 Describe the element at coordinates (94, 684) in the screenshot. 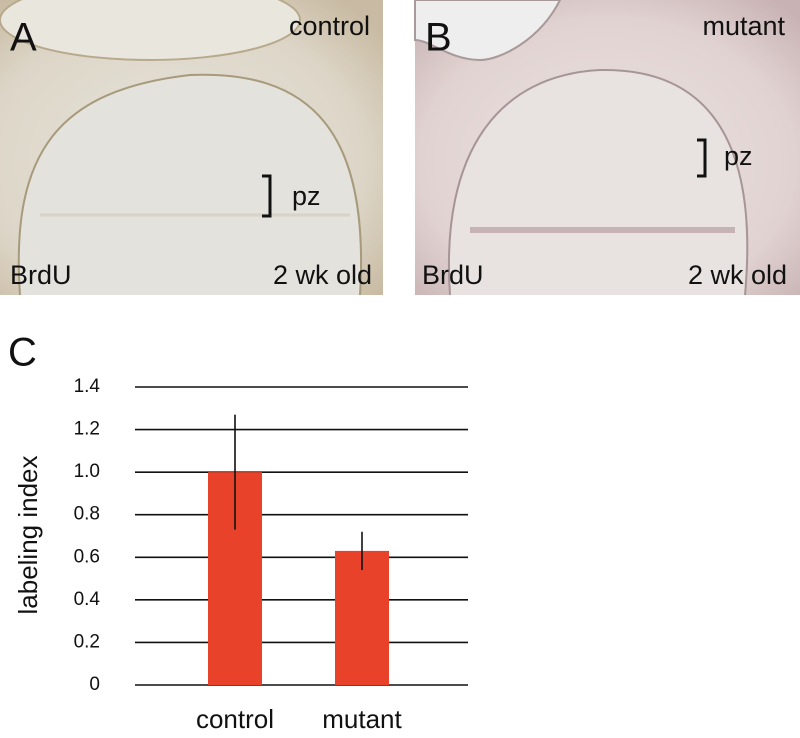

I see `y-tick-label: 0` at that location.